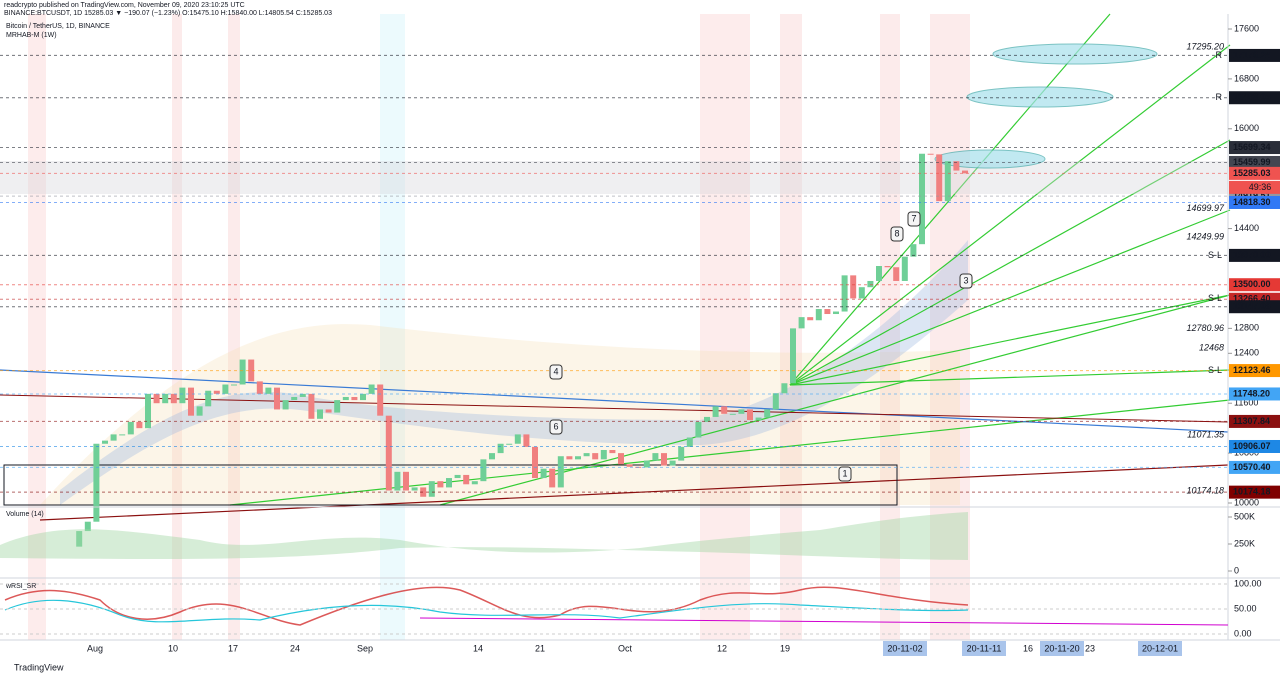 The width and height of the screenshot is (1280, 677). What do you see at coordinates (1219, 97) in the screenshot?
I see `resistance-label: R` at bounding box center [1219, 97].